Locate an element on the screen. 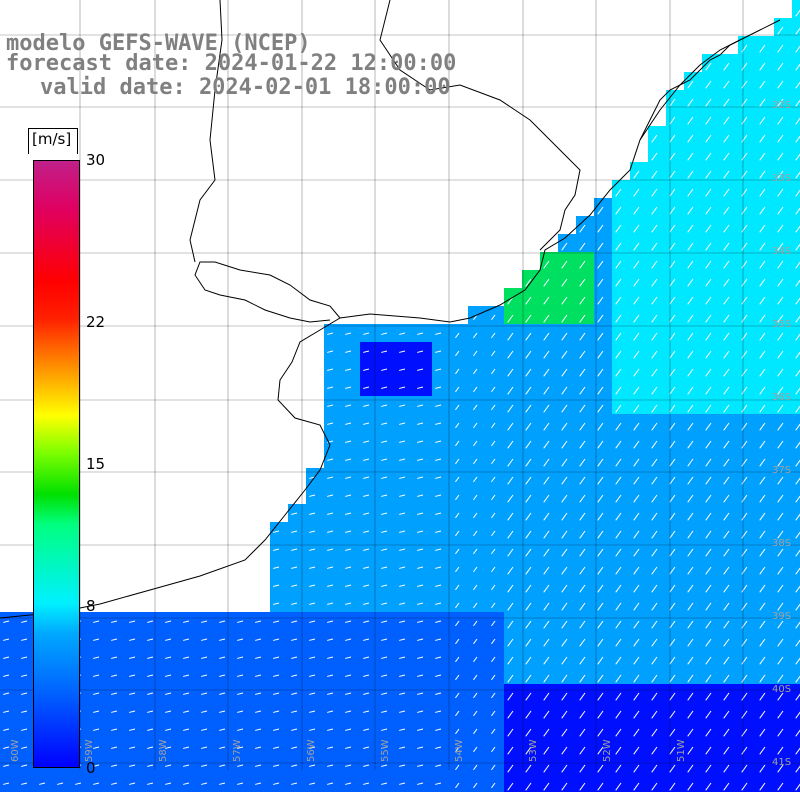  model-title: modelo GEFS-WAVE (NCEP) is located at coordinates (158, 43).